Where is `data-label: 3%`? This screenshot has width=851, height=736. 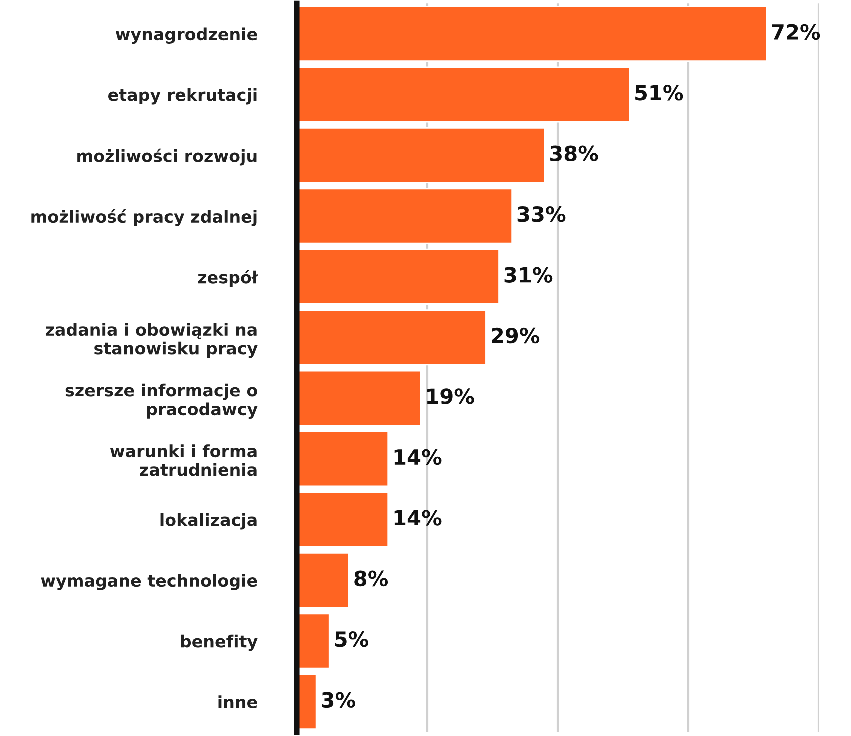
data-label: 3% is located at coordinates (339, 700).